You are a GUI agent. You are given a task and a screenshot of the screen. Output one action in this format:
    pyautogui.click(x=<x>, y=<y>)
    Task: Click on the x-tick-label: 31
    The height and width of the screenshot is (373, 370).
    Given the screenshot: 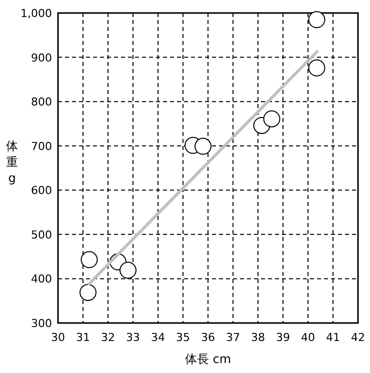 What is the action you would take?
    pyautogui.click(x=83, y=337)
    